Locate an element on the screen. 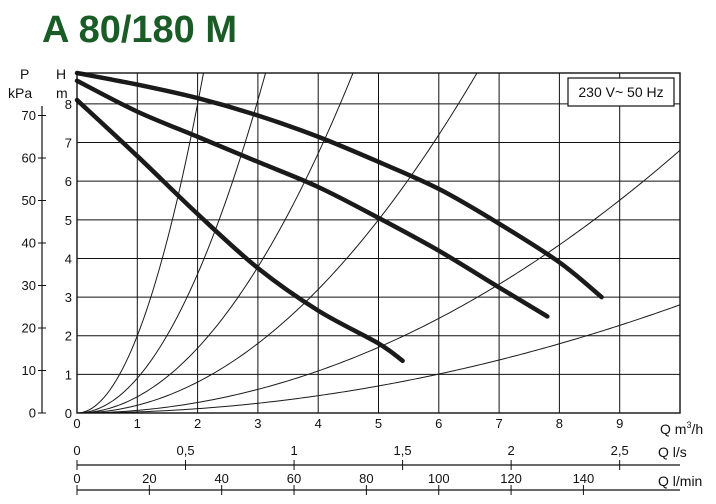  x-axis-tick-label: 40 is located at coordinates (221, 478).